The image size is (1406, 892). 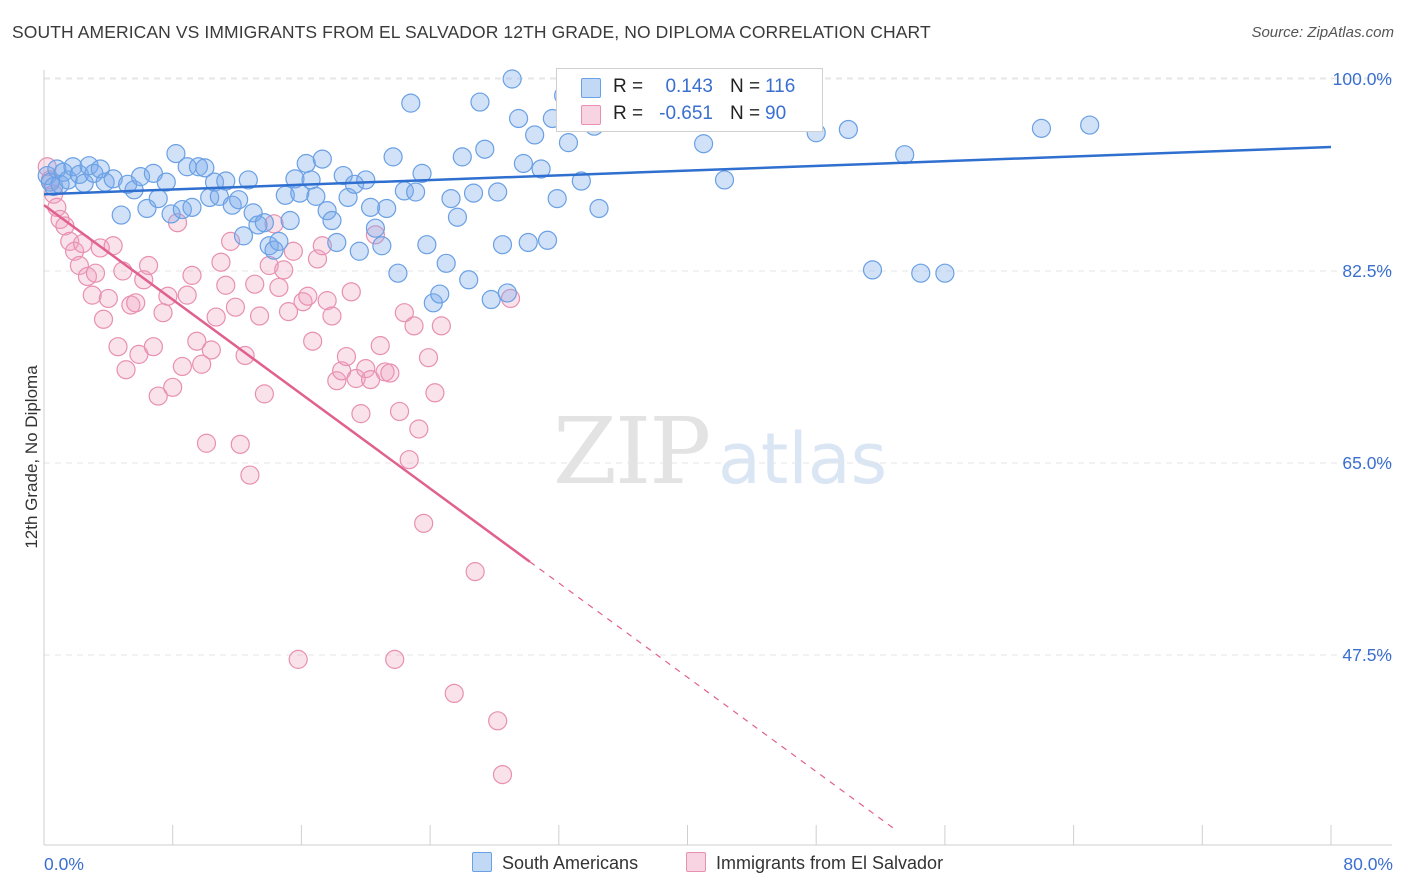 I want to click on bottom-legend-el-salvador: Immigrants from El Salvador, so click(x=814, y=863).